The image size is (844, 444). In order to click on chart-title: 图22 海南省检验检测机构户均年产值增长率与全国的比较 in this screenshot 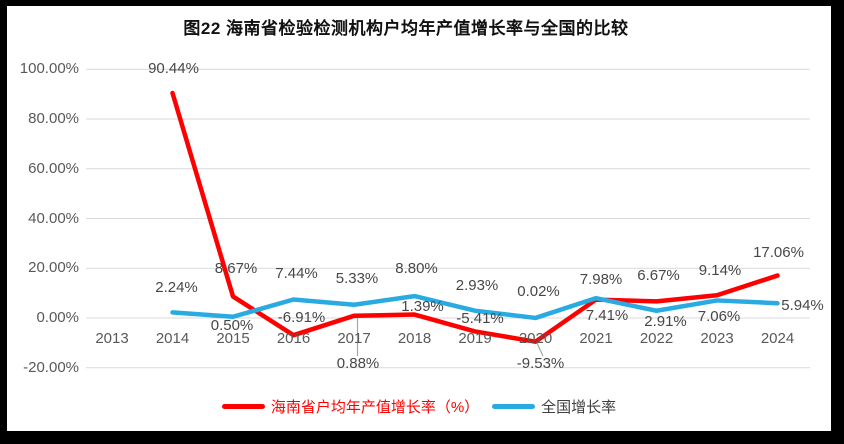, I will do `click(406, 28)`.